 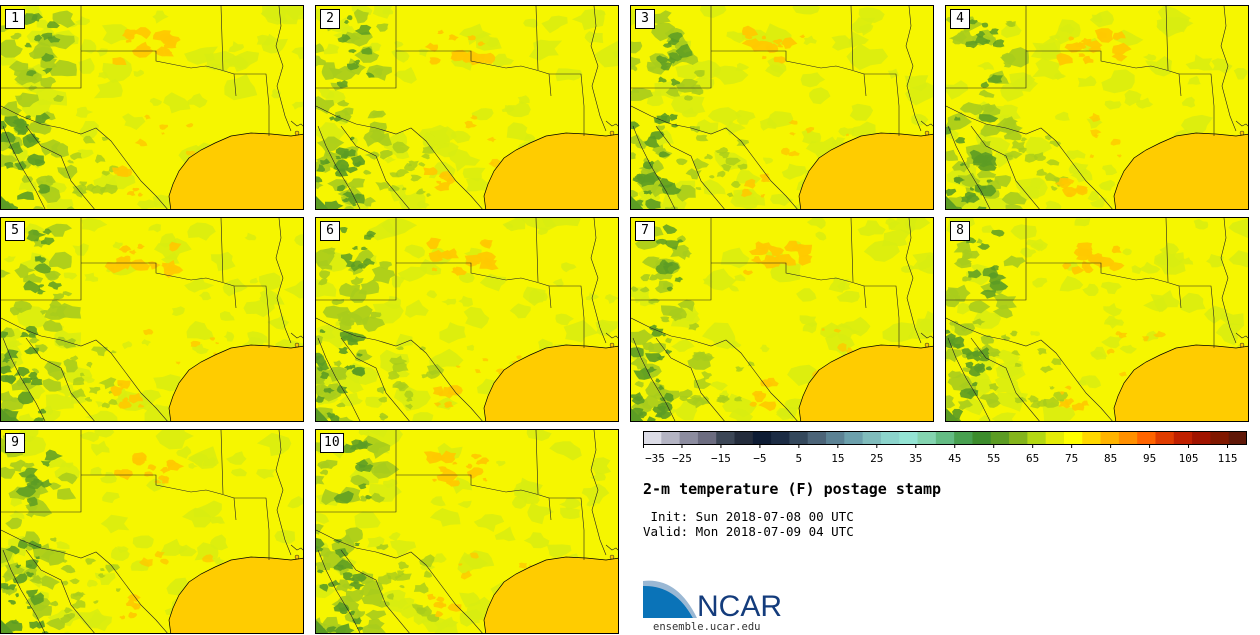 I want to click on ensemble-panel-1: 1, so click(x=152, y=107).